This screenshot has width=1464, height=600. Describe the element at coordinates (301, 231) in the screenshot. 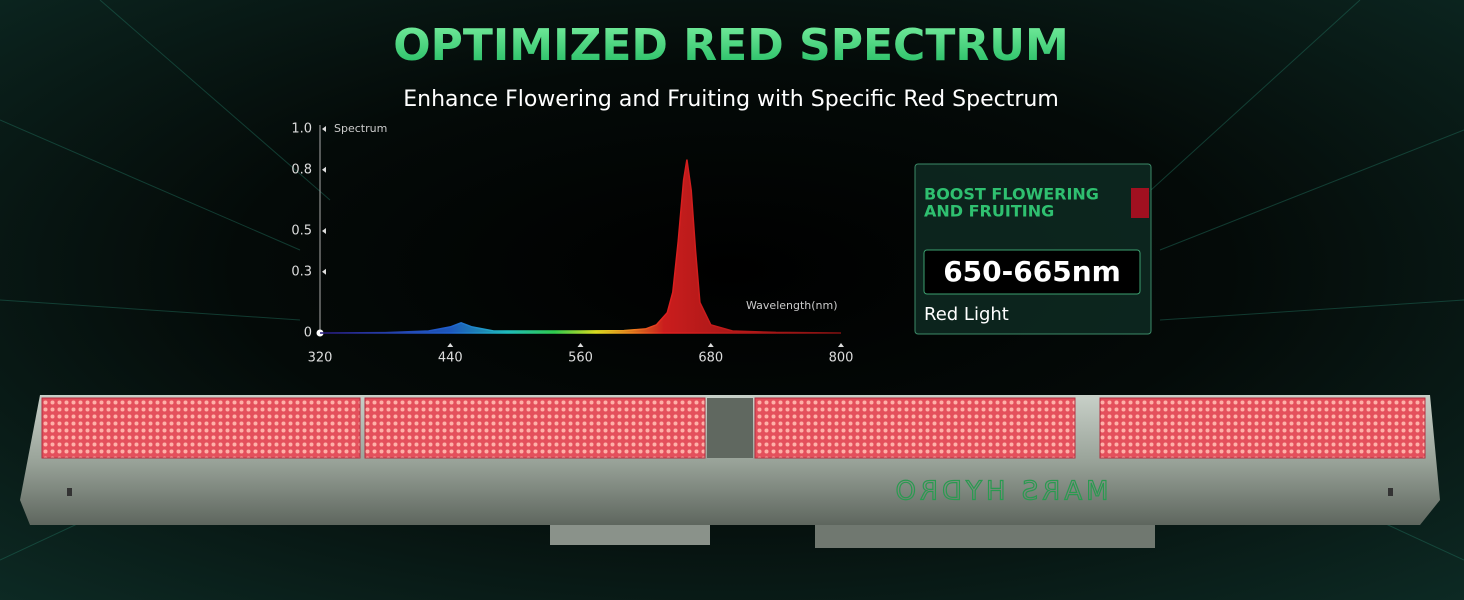

I see `y-tick-label: 0.5` at that location.